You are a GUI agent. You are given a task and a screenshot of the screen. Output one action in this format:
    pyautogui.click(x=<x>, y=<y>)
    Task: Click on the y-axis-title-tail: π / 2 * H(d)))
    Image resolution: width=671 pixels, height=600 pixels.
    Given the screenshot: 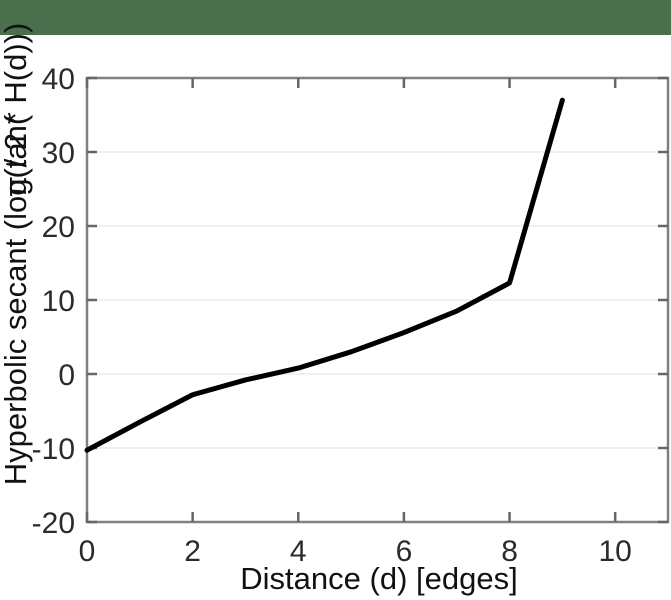 What is the action you would take?
    pyautogui.click(x=16, y=110)
    